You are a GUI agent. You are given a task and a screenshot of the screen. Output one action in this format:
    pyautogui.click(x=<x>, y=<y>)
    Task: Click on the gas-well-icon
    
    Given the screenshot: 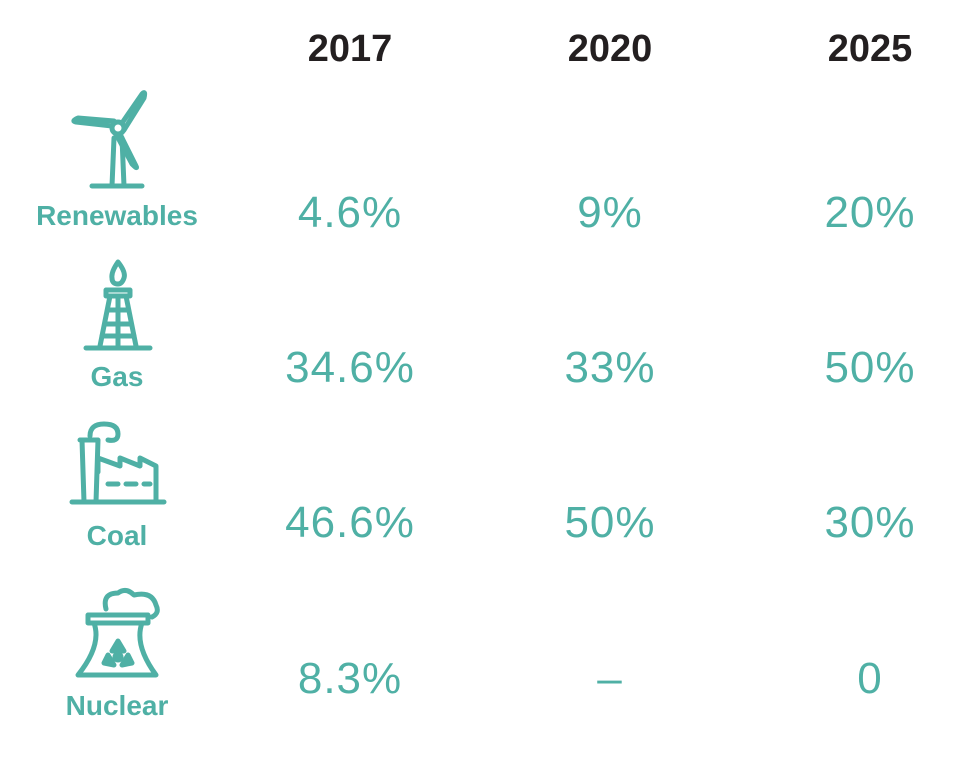 What is the action you would take?
    pyautogui.click(x=118, y=305)
    